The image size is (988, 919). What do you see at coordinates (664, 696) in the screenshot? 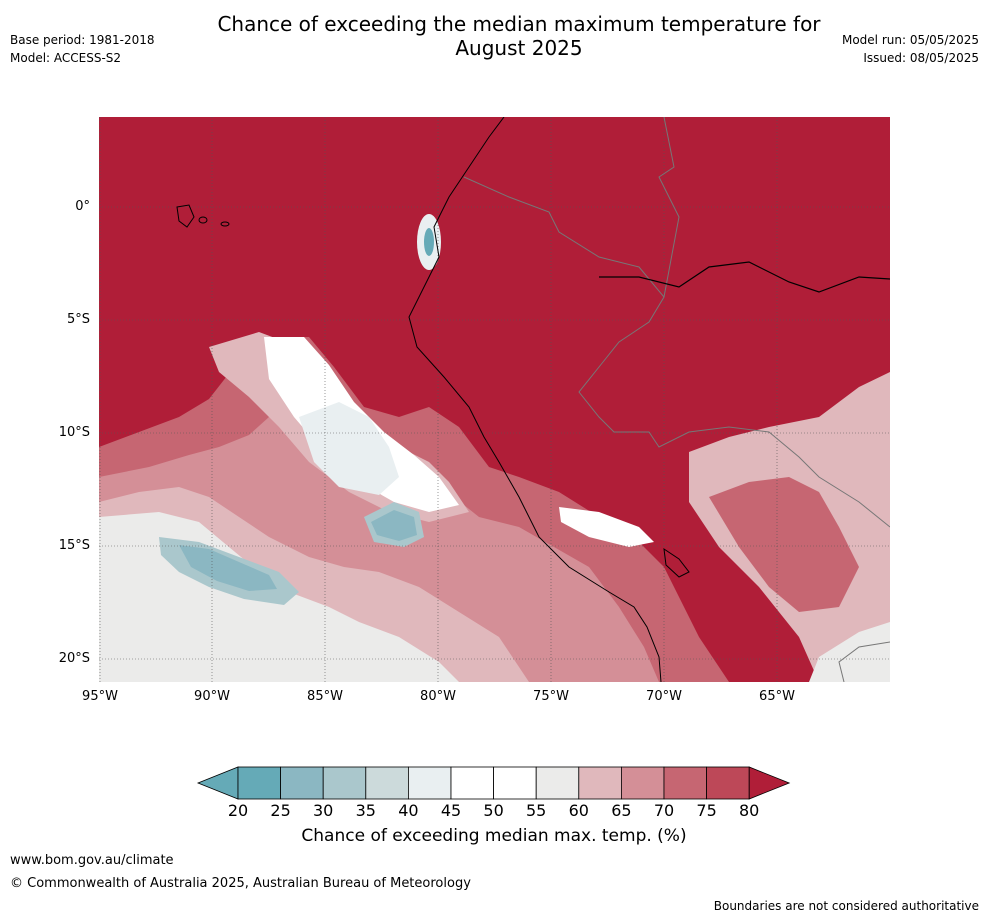
I see `lon-label-70w: 70°W` at bounding box center [664, 696].